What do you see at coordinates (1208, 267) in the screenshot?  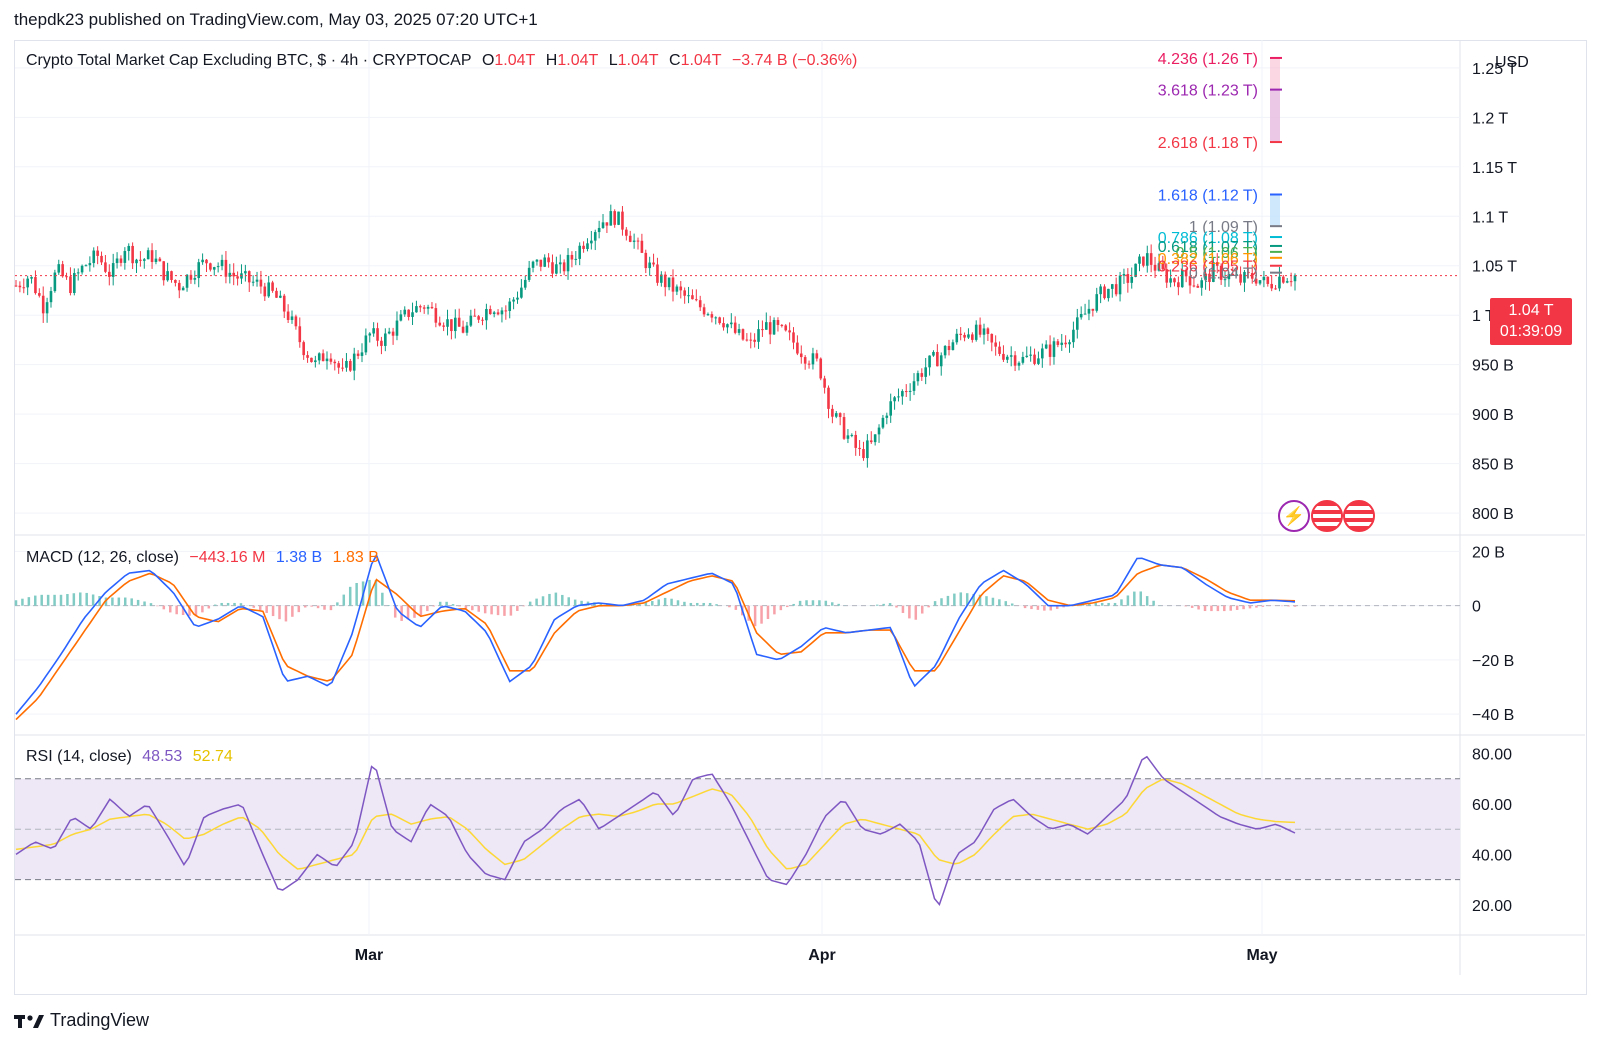 I see `fib-level-label: 0.236 (1.05 T)` at bounding box center [1208, 267].